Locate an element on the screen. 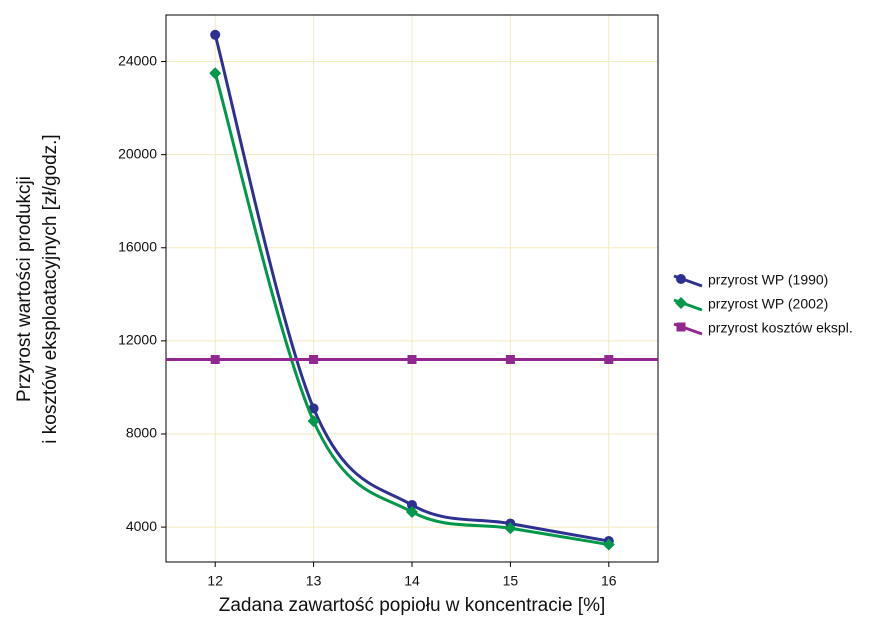  y-tick-label: 20000 is located at coordinates (137, 153).